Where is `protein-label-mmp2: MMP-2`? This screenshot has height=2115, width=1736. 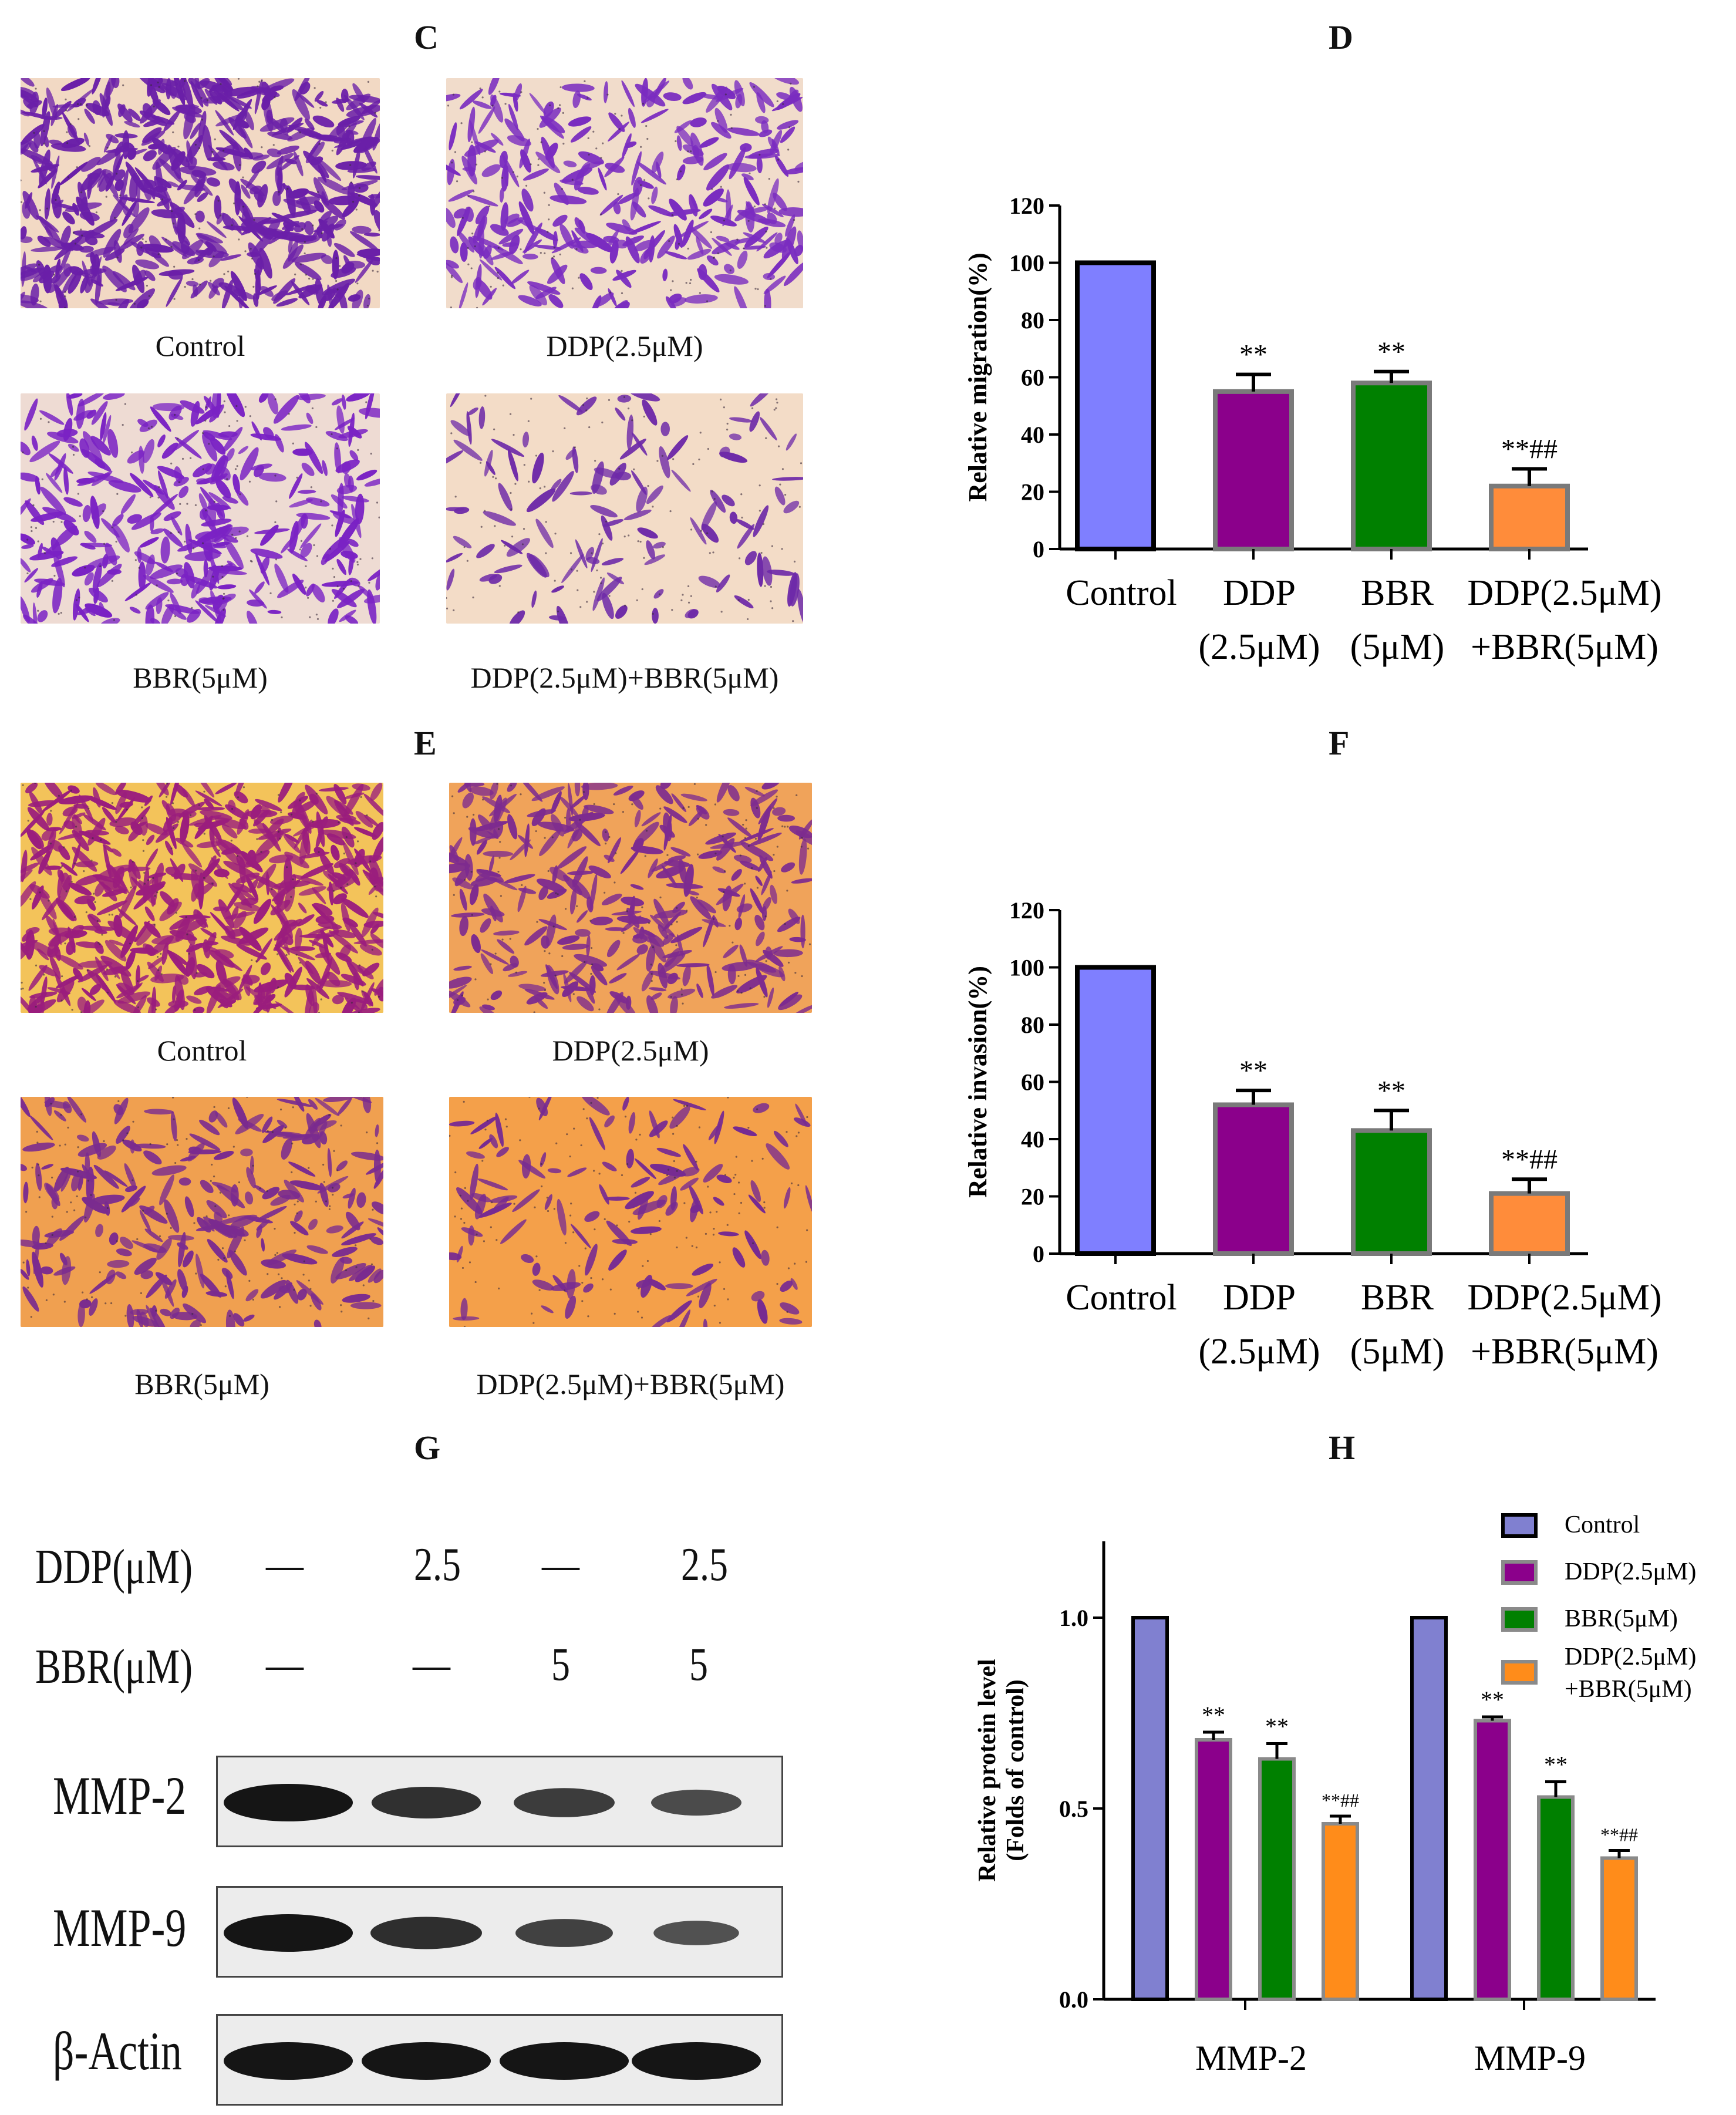
protein-label-mmp2: MMP-2 is located at coordinates (120, 1796).